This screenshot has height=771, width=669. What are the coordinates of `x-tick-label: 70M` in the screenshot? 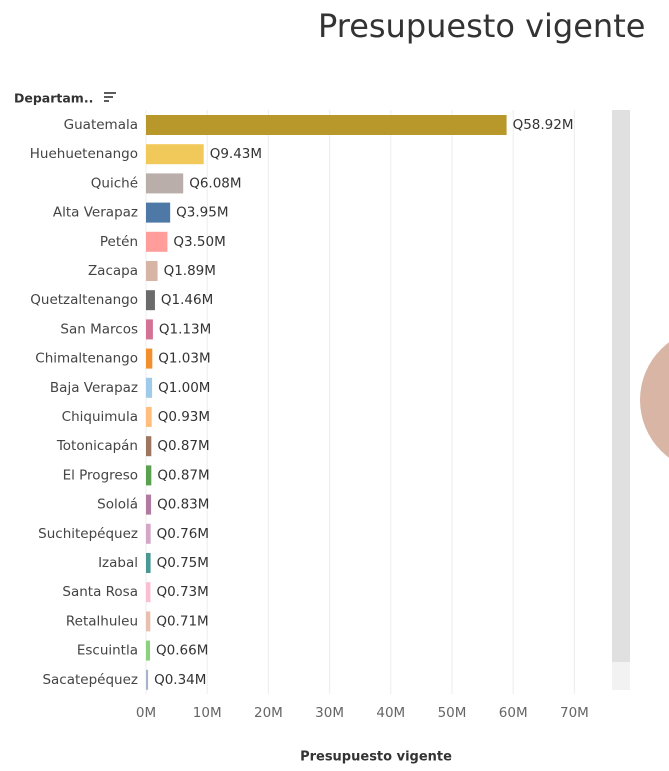 It's located at (574, 713).